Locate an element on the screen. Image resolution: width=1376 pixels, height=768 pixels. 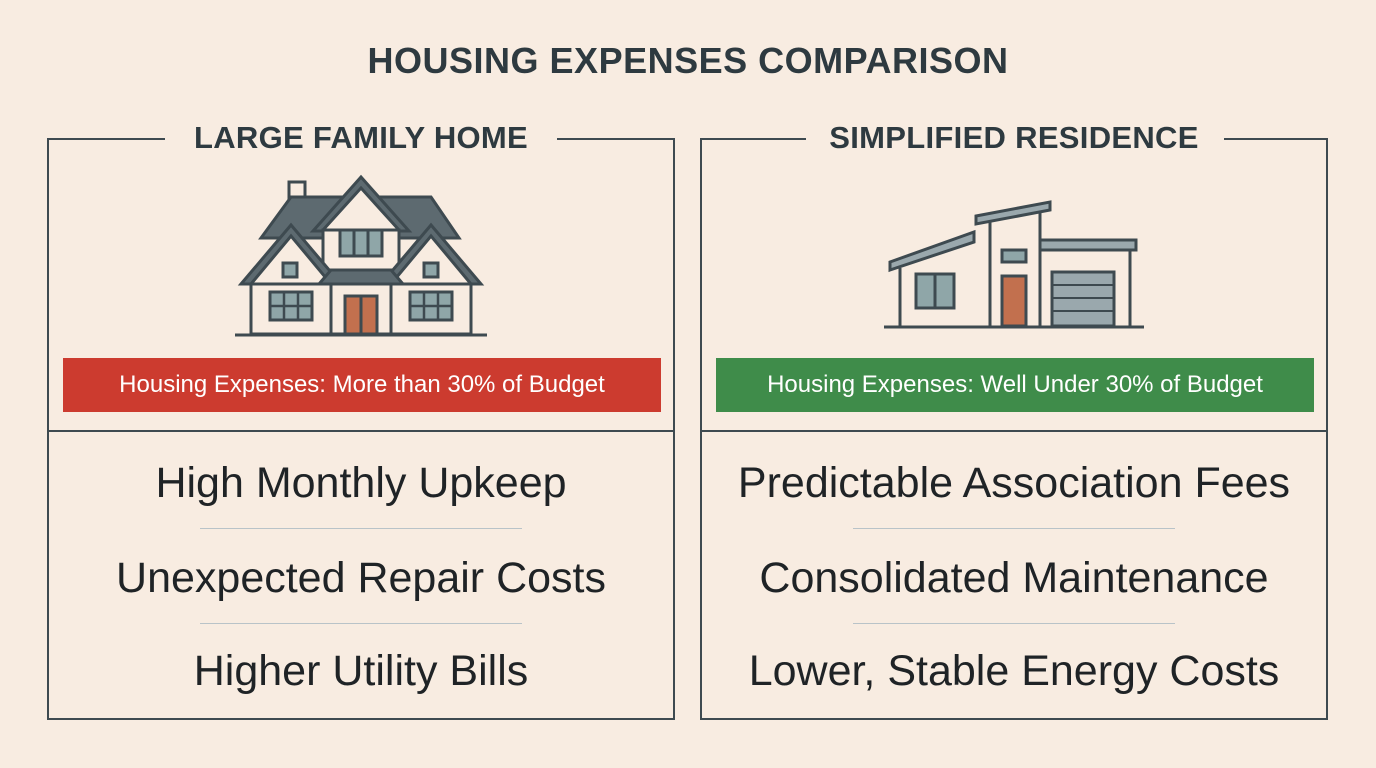
list-item: Consolidated Maintenance is located at coordinates (1014, 578).